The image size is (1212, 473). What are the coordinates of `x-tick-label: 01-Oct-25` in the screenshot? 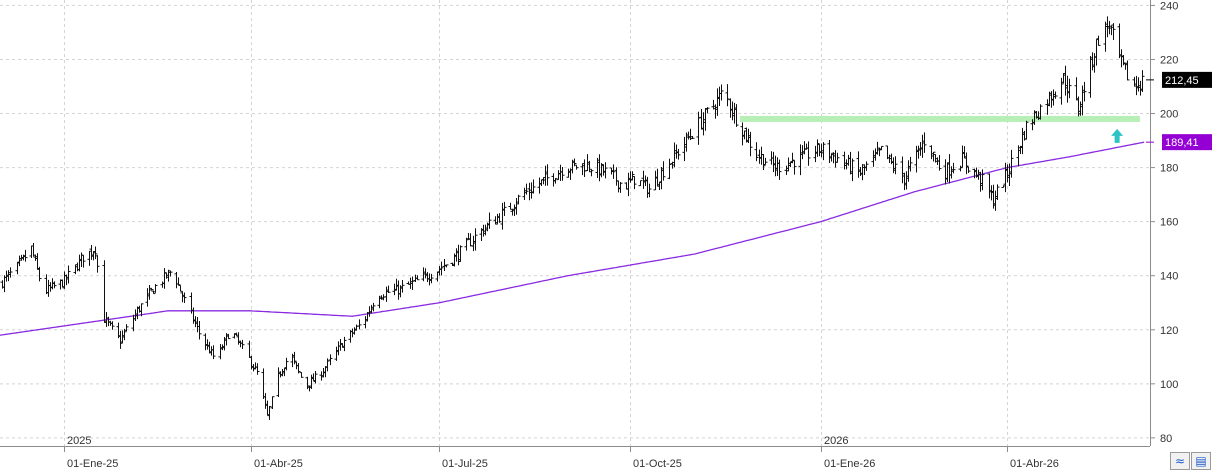 It's located at (657, 464).